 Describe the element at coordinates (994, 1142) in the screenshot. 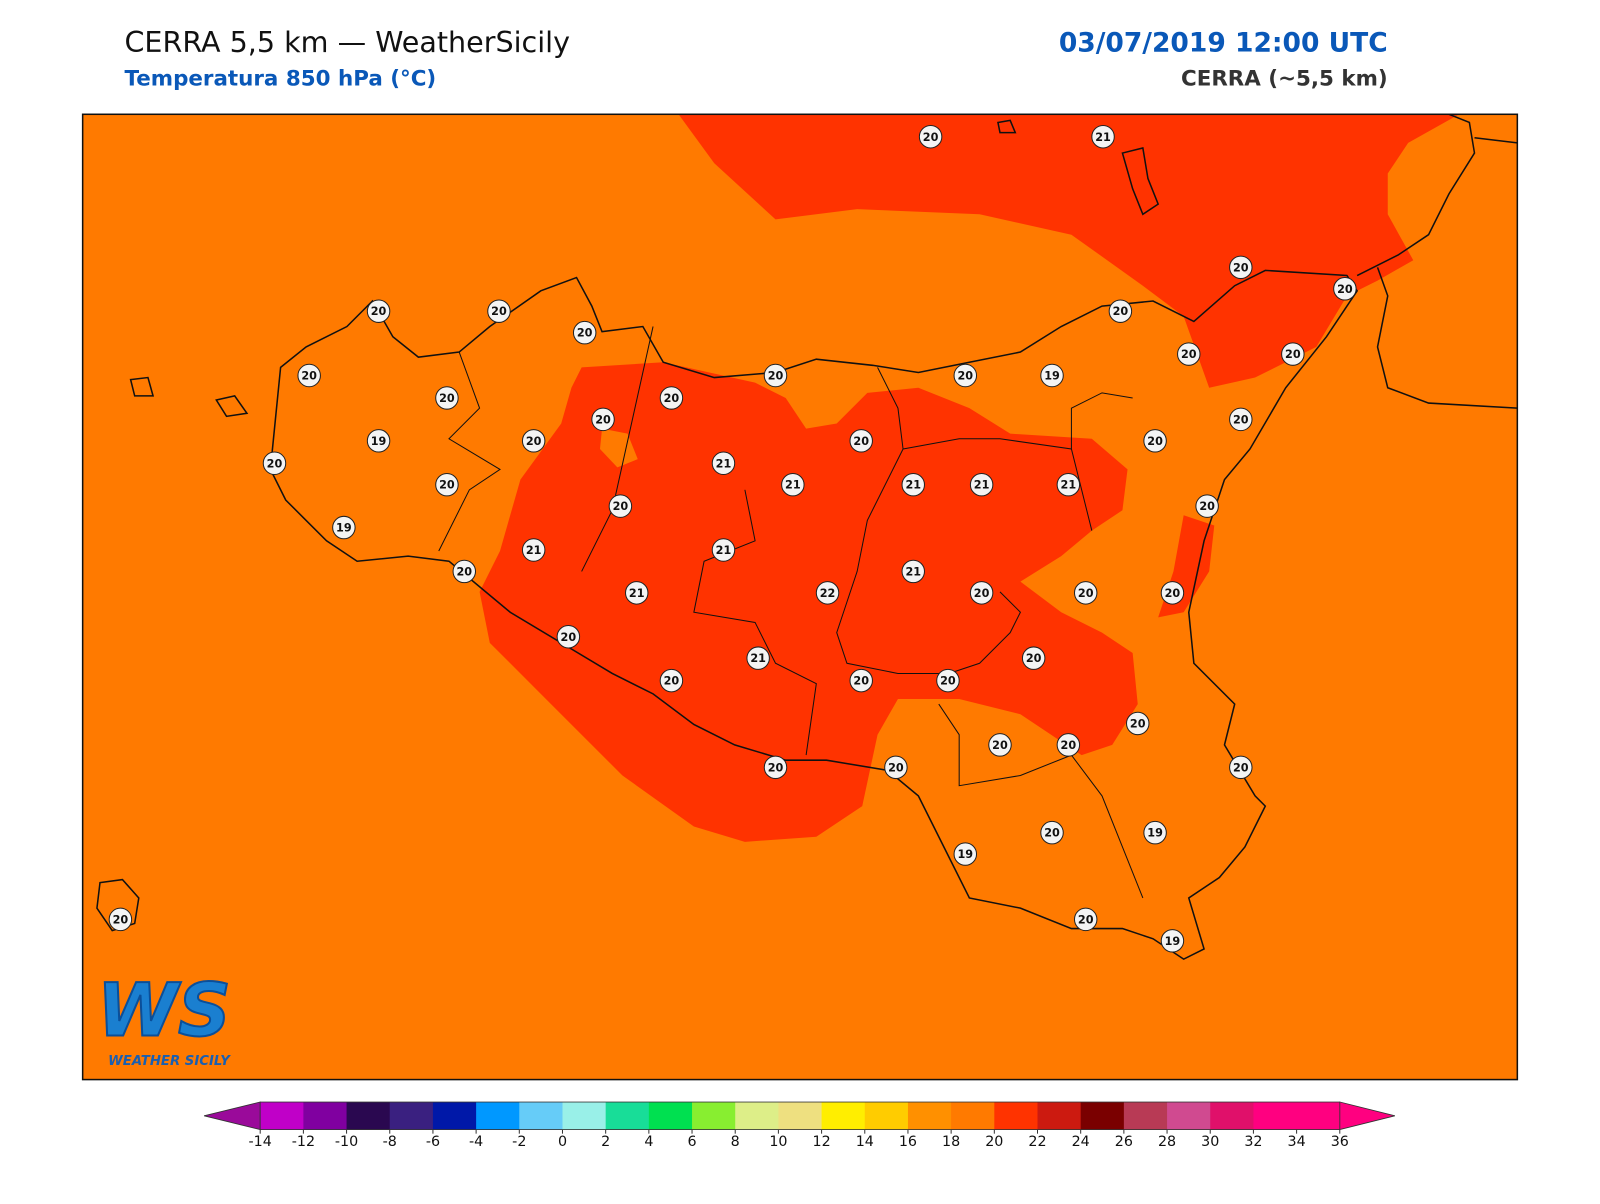

I see `colorbar-tick-label: 20` at that location.